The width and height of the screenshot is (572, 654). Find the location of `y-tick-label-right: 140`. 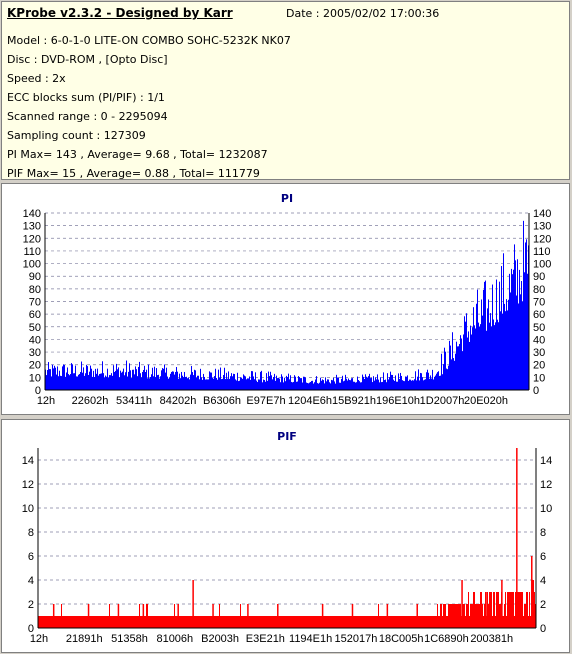

y-tick-label-right: 140 is located at coordinates (542, 214).